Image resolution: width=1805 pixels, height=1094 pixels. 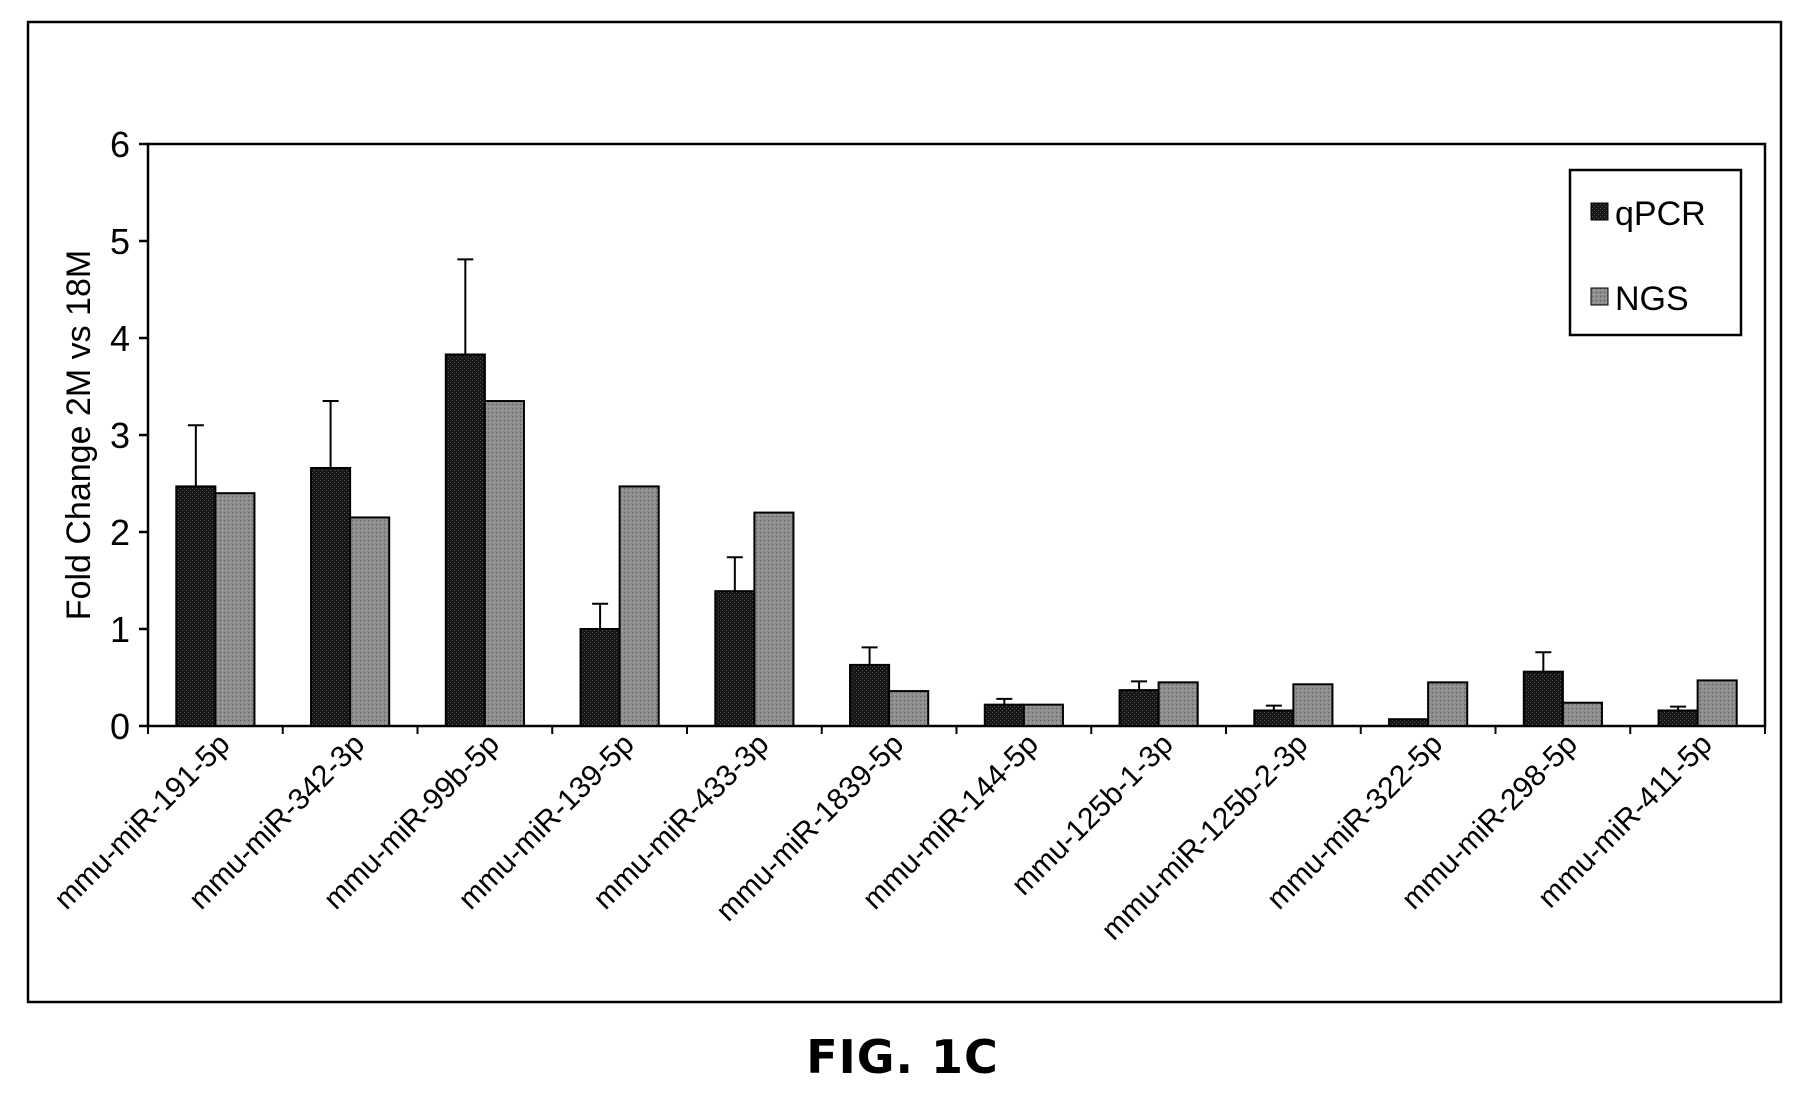 I want to click on legend-box, so click(x=1655, y=252).